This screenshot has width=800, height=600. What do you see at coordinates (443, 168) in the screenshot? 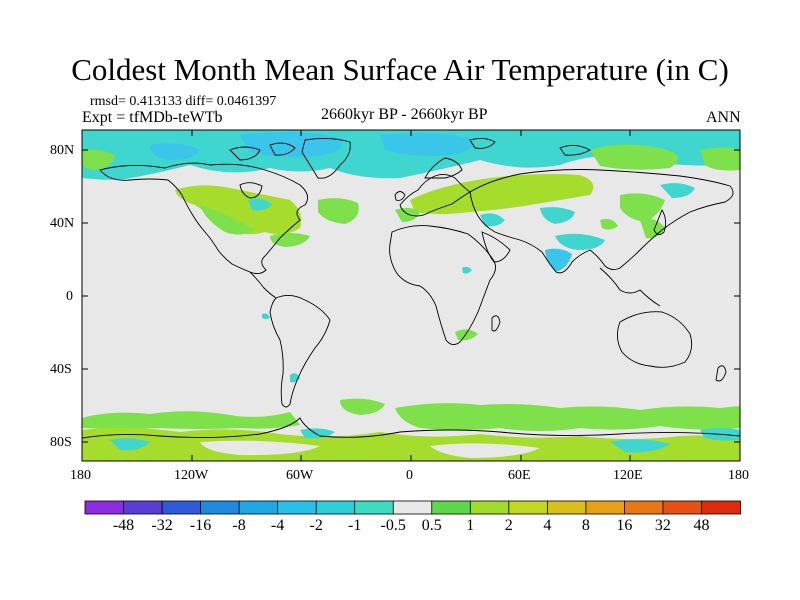
I see `coast-scandinavia` at bounding box center [443, 168].